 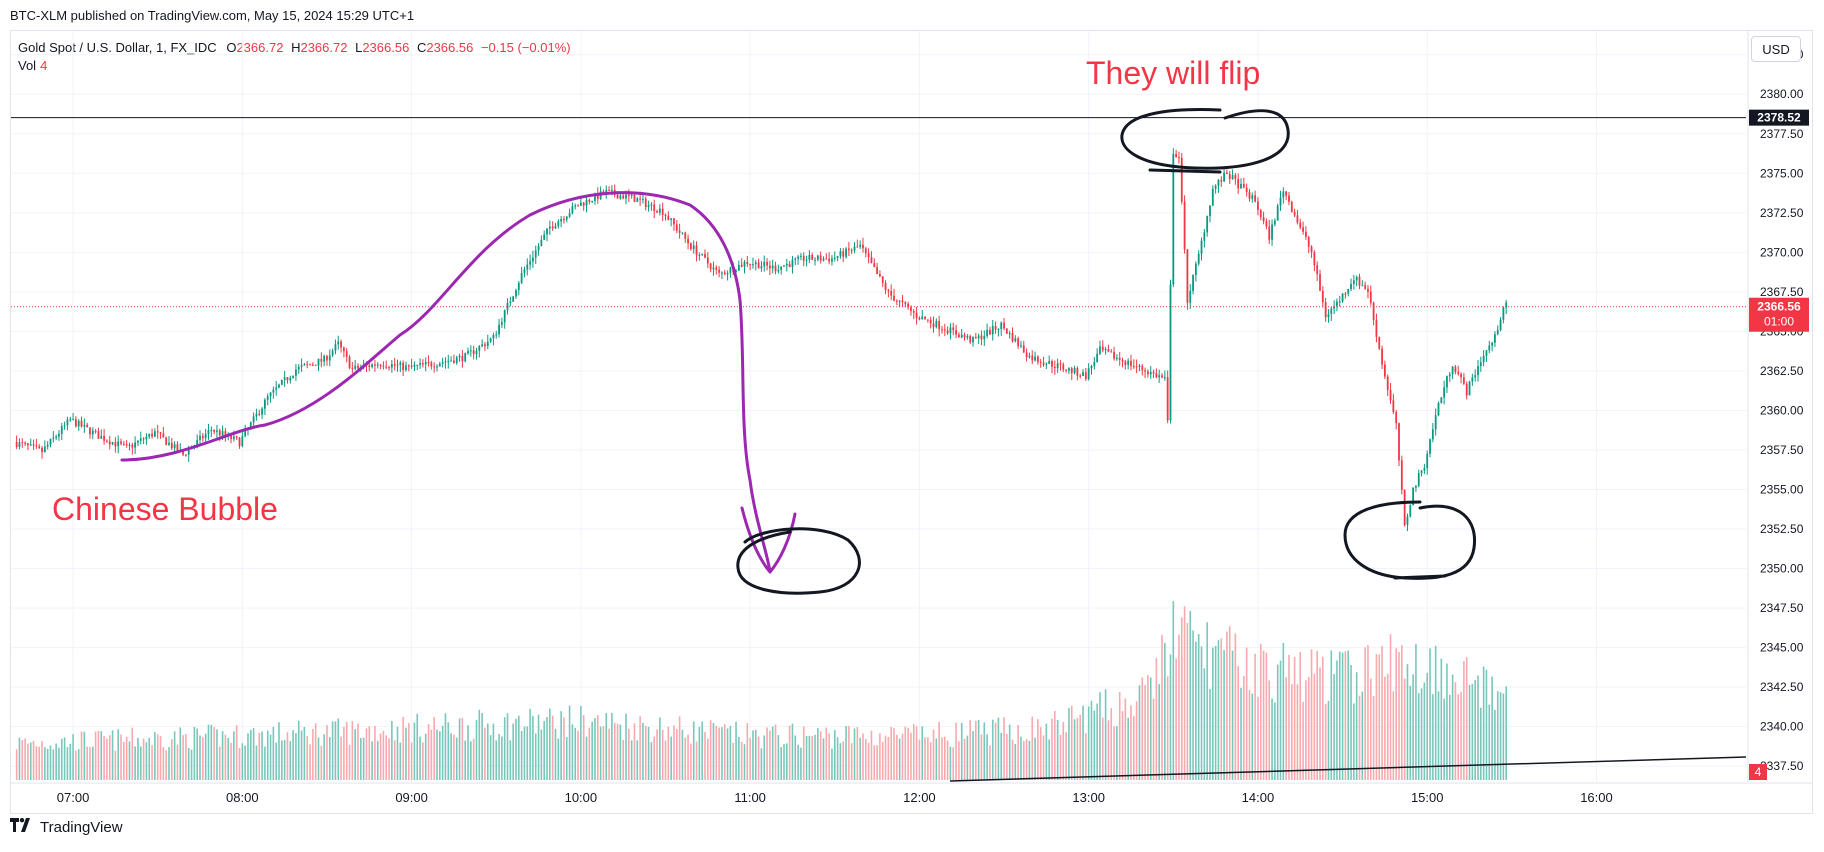 What do you see at coordinates (1427, 797) in the screenshot?
I see `time-tick-label: 15:00` at bounding box center [1427, 797].